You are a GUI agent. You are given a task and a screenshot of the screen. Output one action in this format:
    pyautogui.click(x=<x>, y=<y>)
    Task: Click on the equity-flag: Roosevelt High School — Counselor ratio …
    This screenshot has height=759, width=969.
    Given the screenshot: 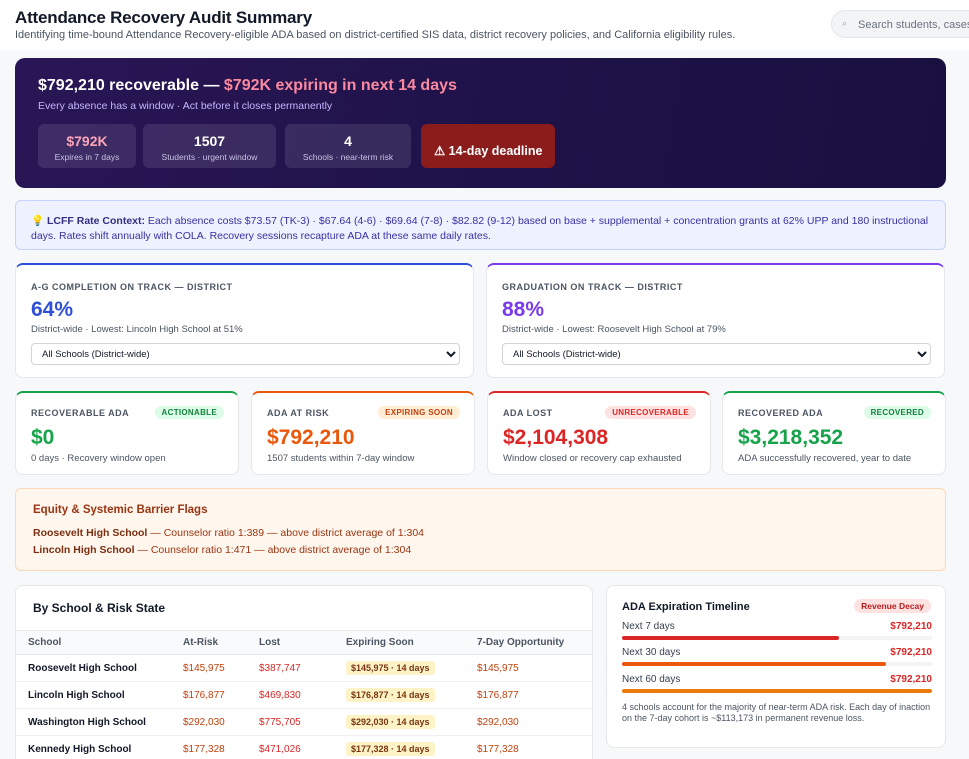 What is the action you would take?
    pyautogui.click(x=228, y=533)
    